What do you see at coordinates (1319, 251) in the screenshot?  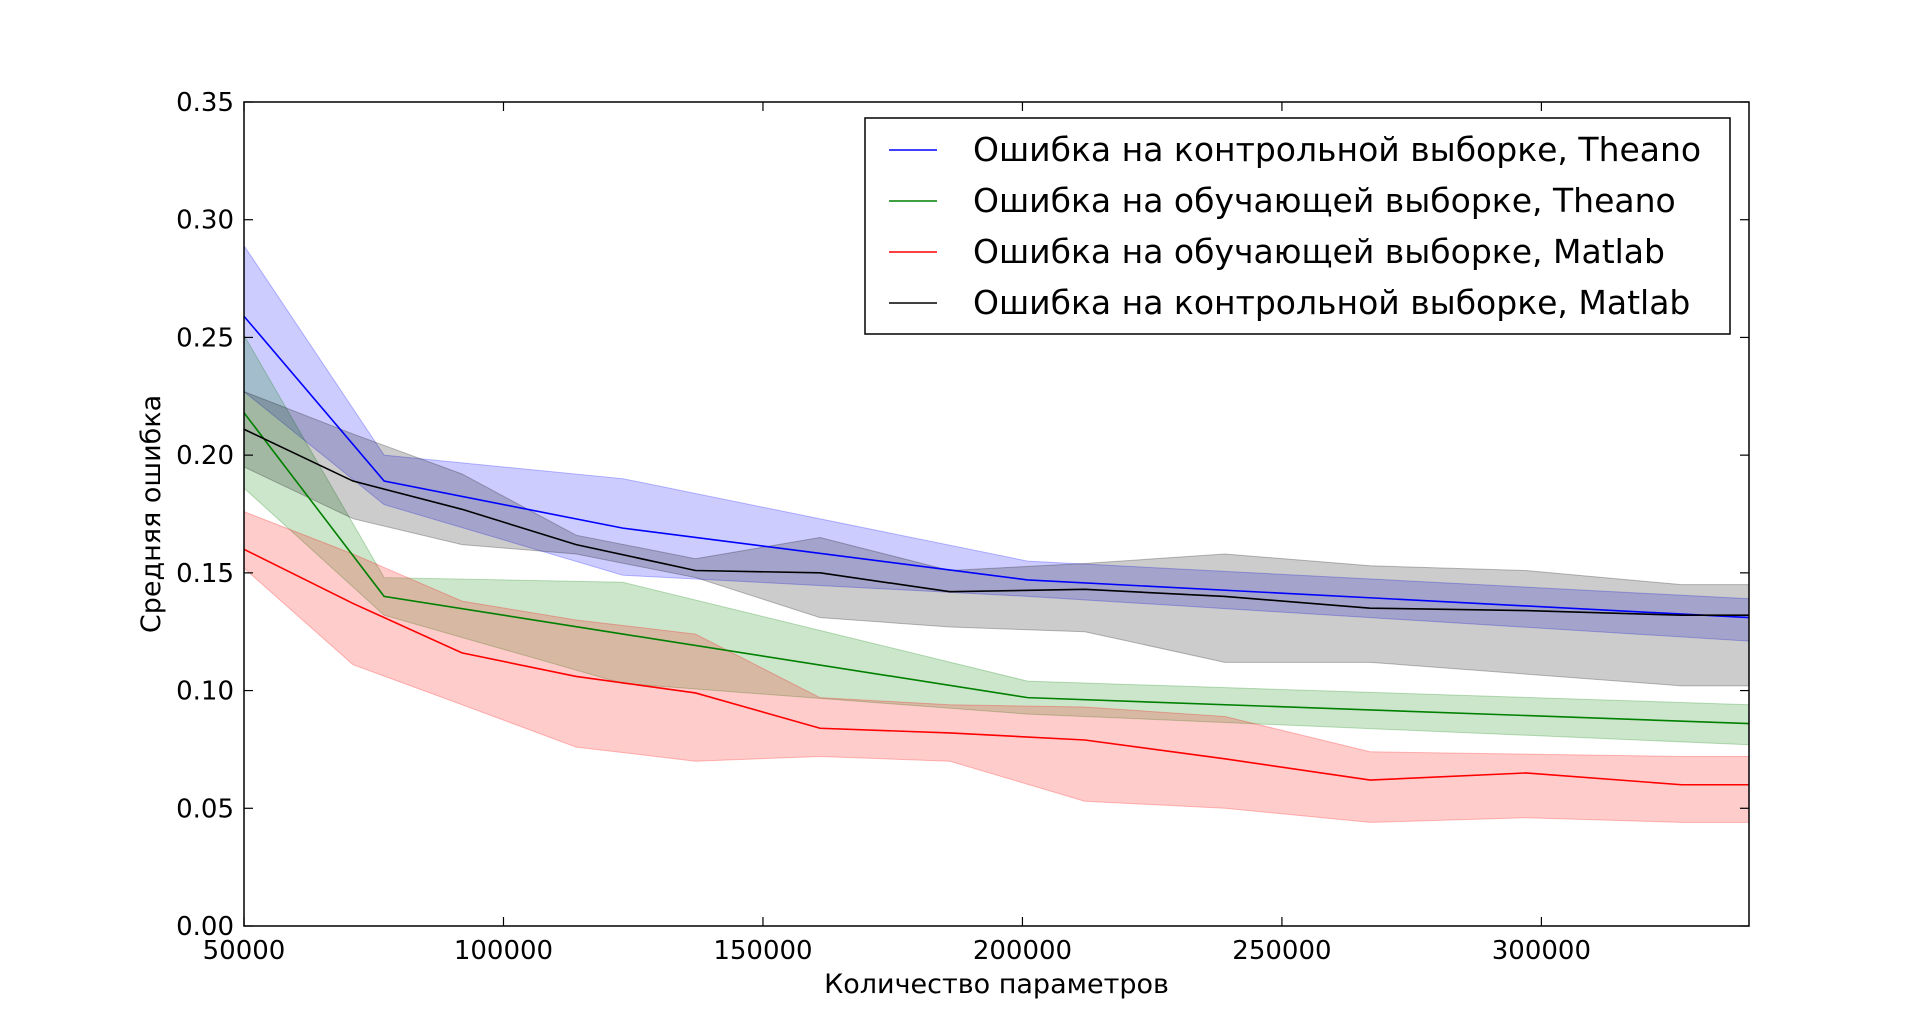 I see `legend-label-3: Ошибка на обучающей выборке, Matlab` at bounding box center [1319, 251].